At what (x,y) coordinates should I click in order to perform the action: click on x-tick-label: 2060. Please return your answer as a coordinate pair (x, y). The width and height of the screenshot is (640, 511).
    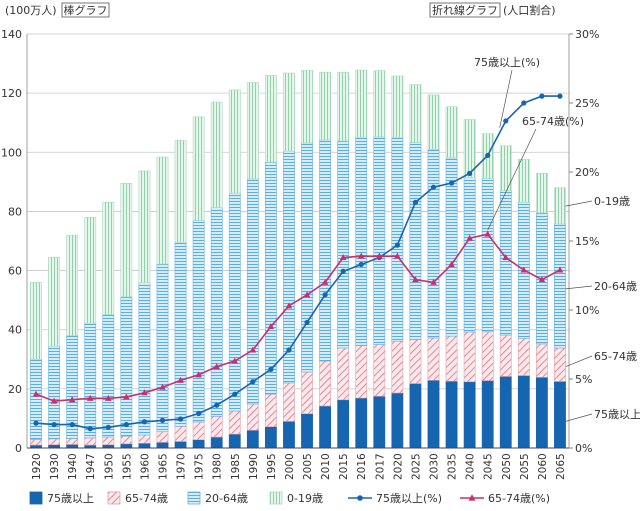
    Looking at the image, I should click on (543, 466).